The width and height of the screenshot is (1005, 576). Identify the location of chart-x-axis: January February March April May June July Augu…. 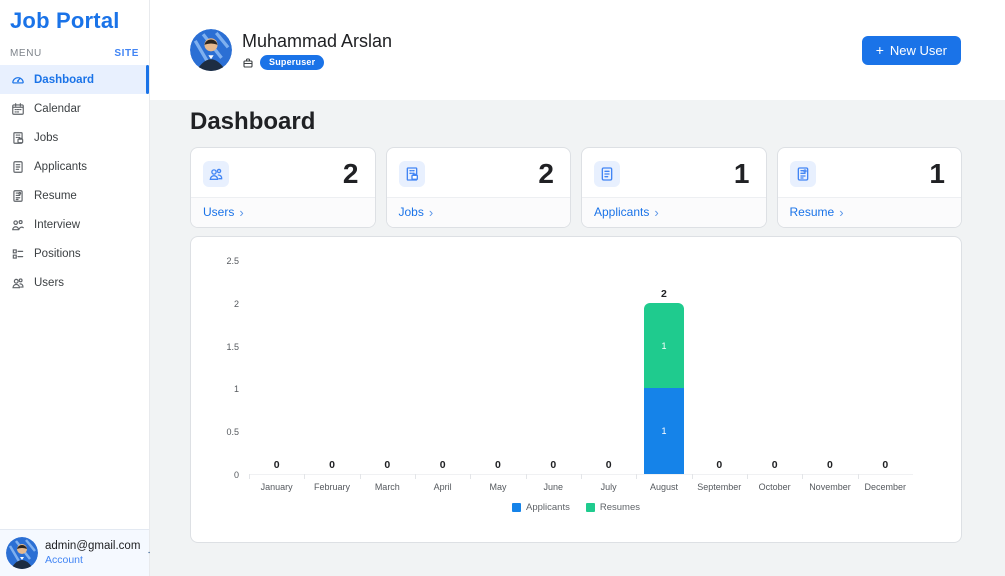
(576, 487).